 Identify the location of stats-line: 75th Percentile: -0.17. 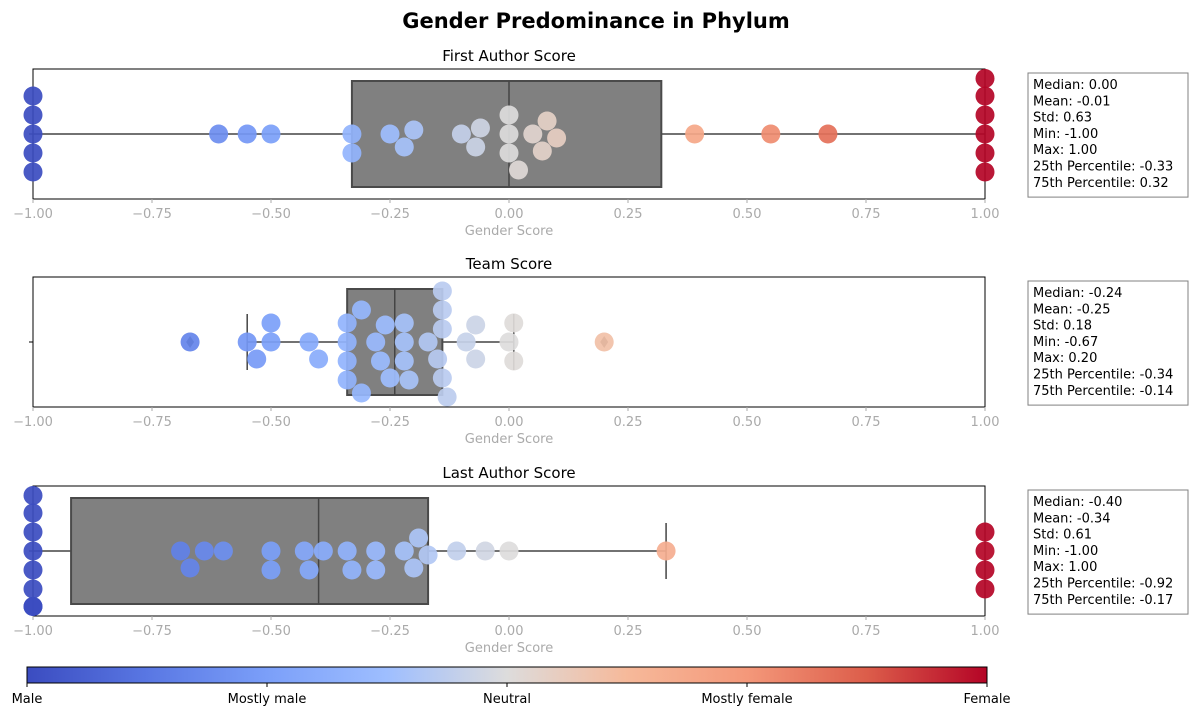
(1103, 600).